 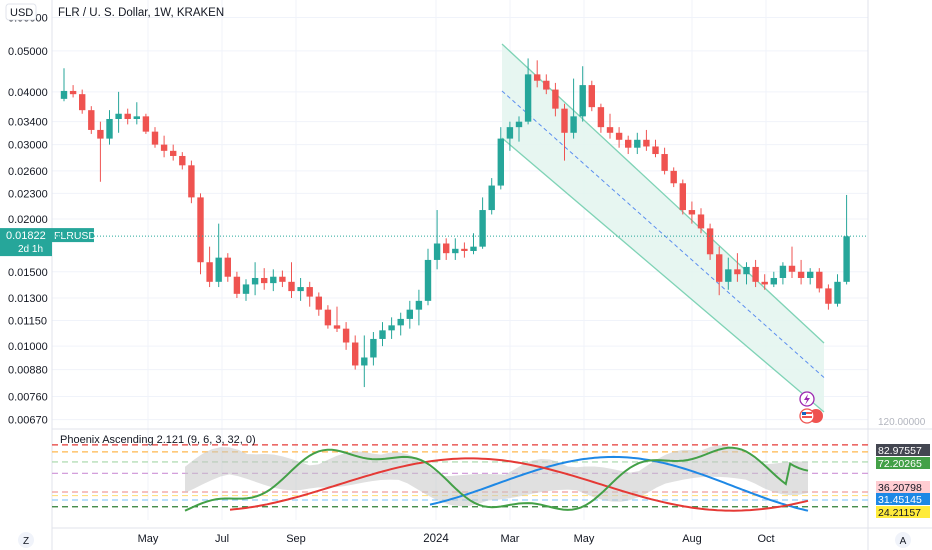 What do you see at coordinates (27, 322) in the screenshot?
I see `price-tick-label: 0.01150` at bounding box center [27, 322].